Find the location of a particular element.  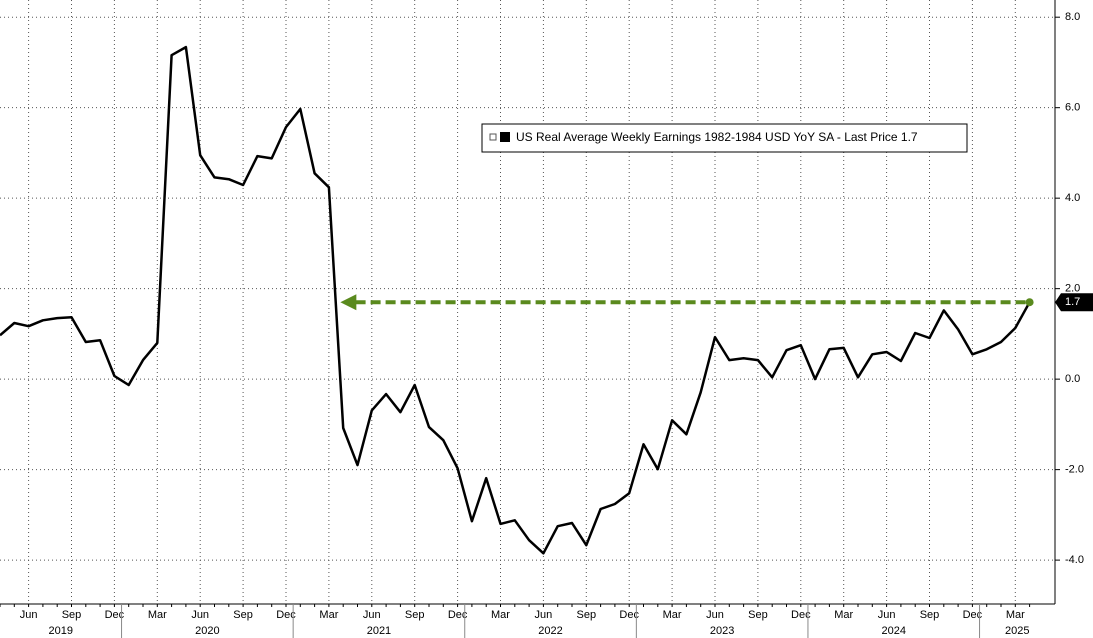

legend-box is located at coordinates (724, 138).